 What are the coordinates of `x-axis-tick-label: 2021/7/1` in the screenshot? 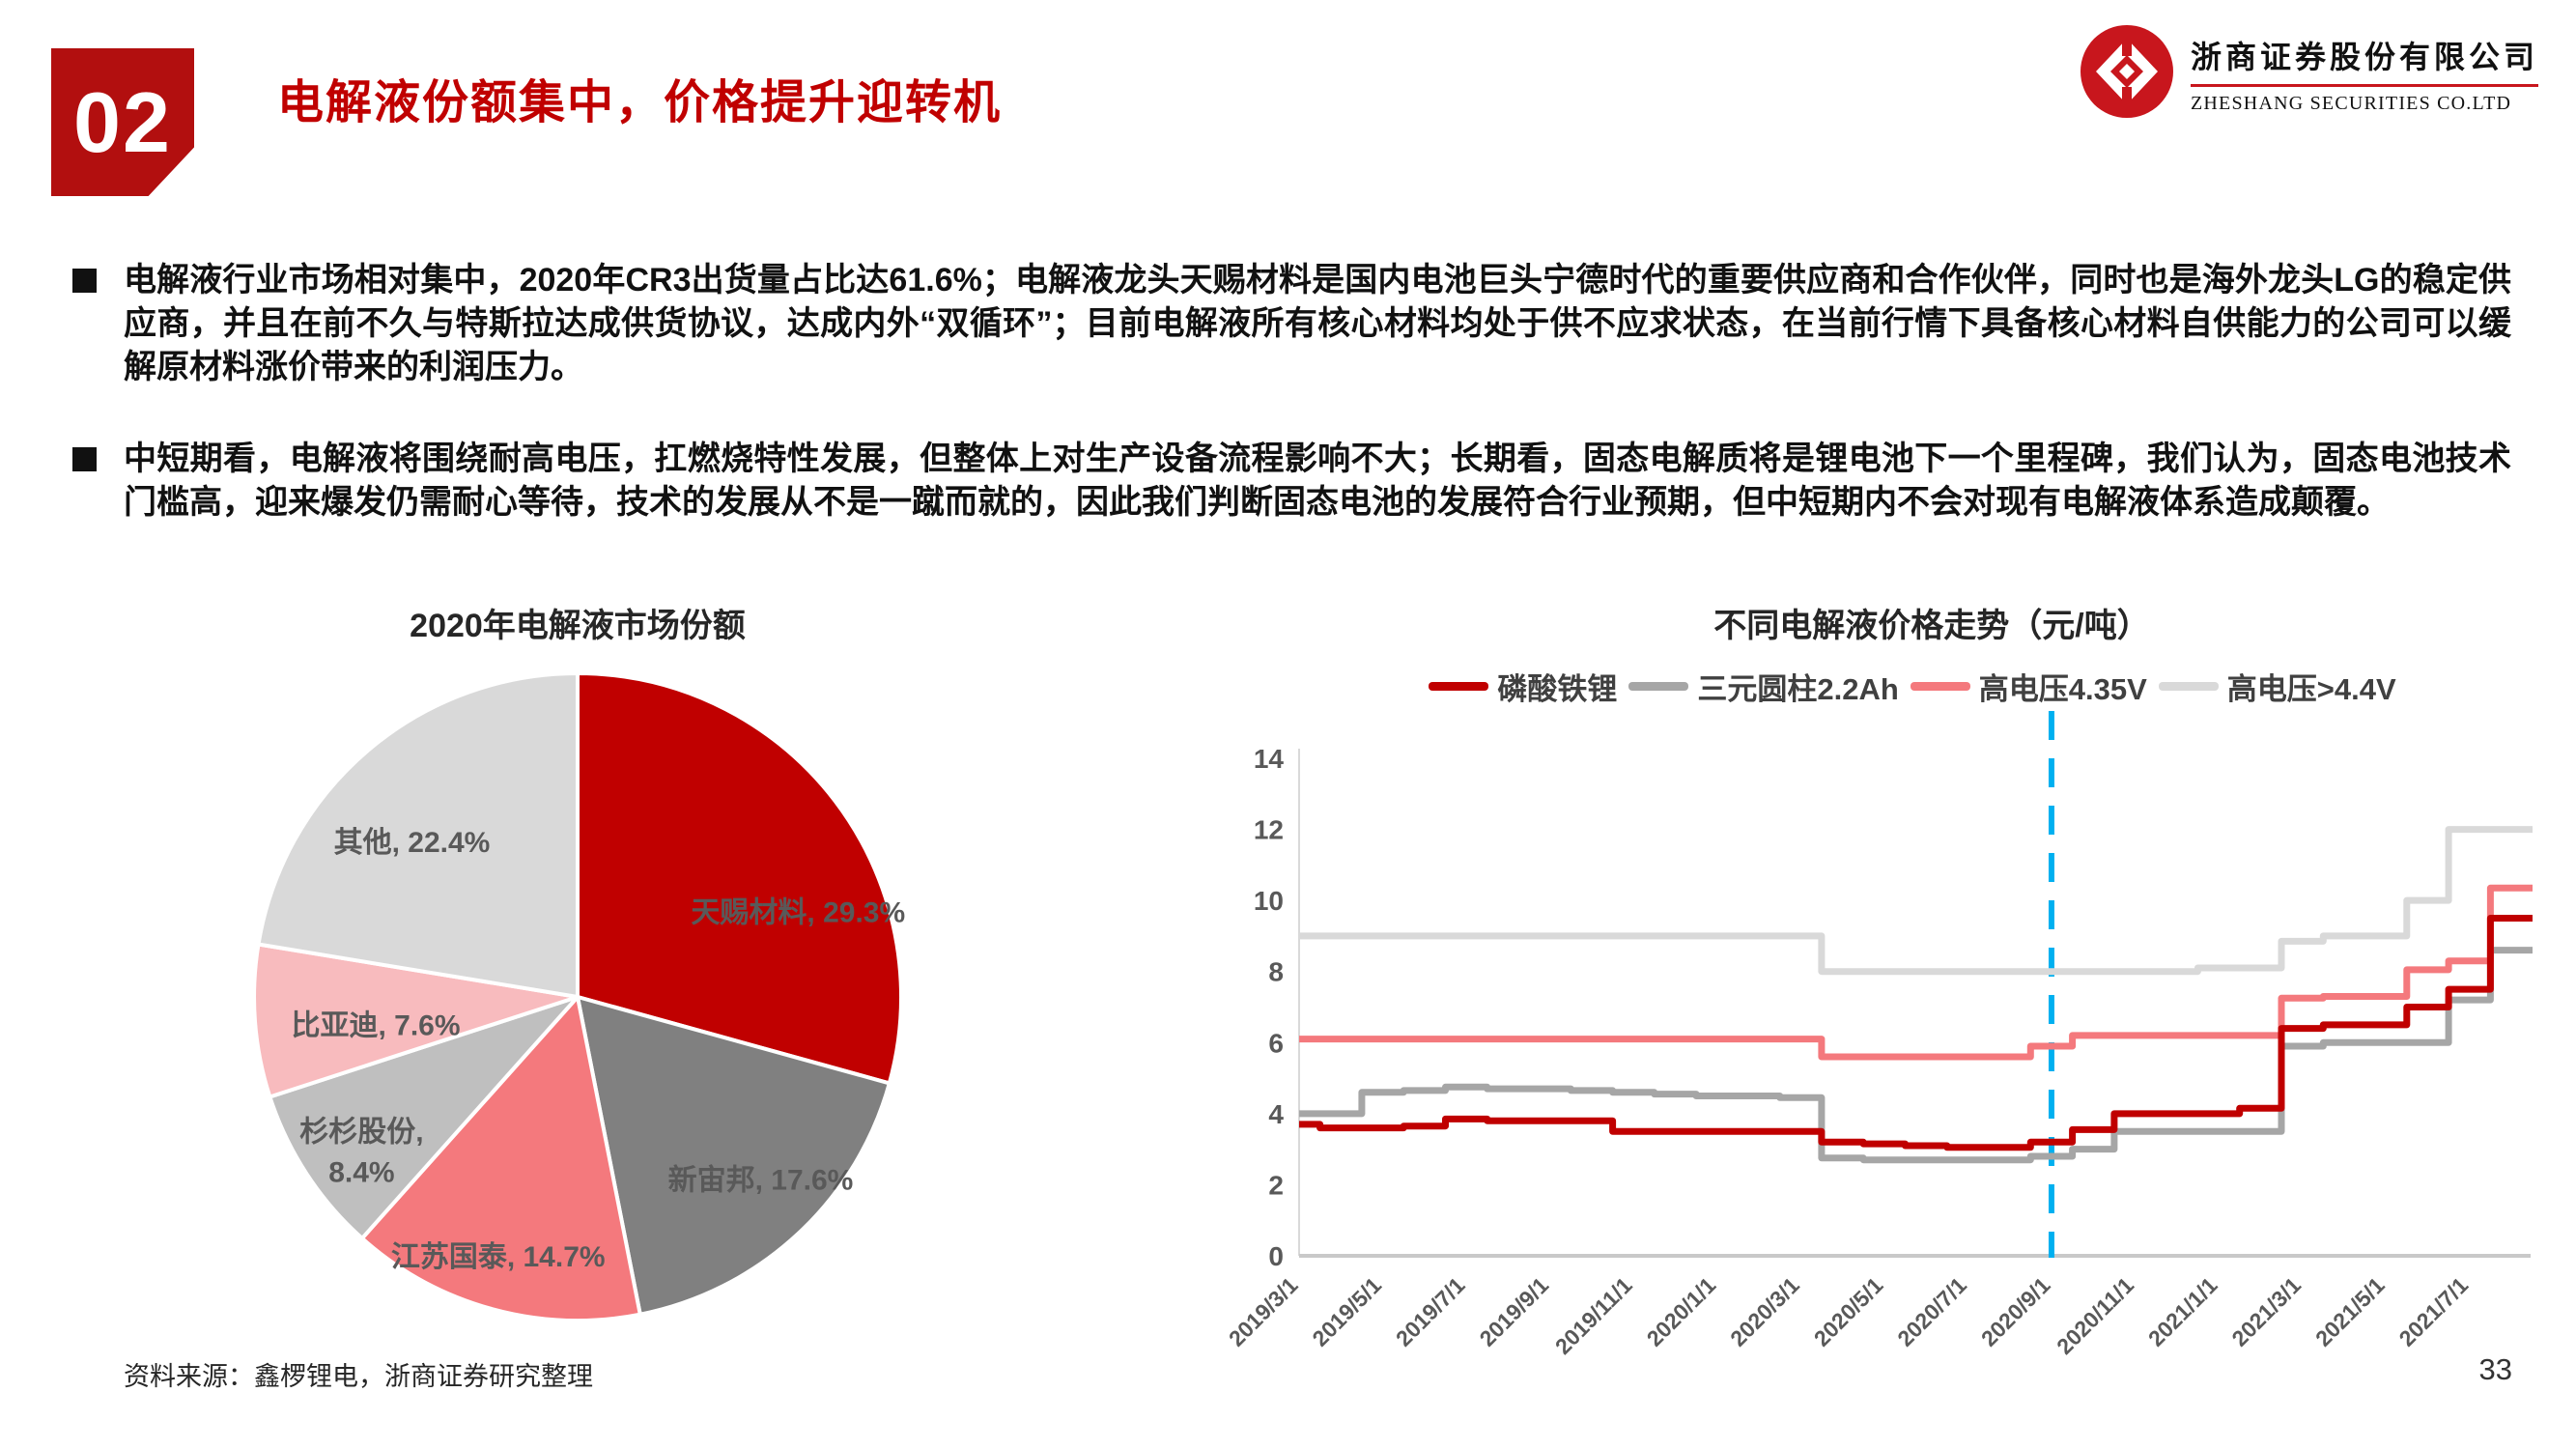 It's located at (2434, 1311).